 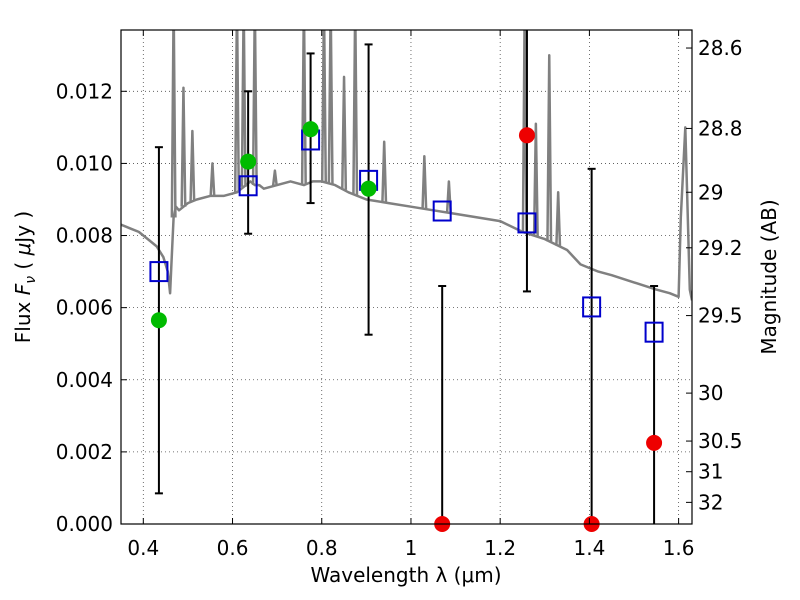 I want to click on y-tick-label: 0.000, so click(x=84, y=524).